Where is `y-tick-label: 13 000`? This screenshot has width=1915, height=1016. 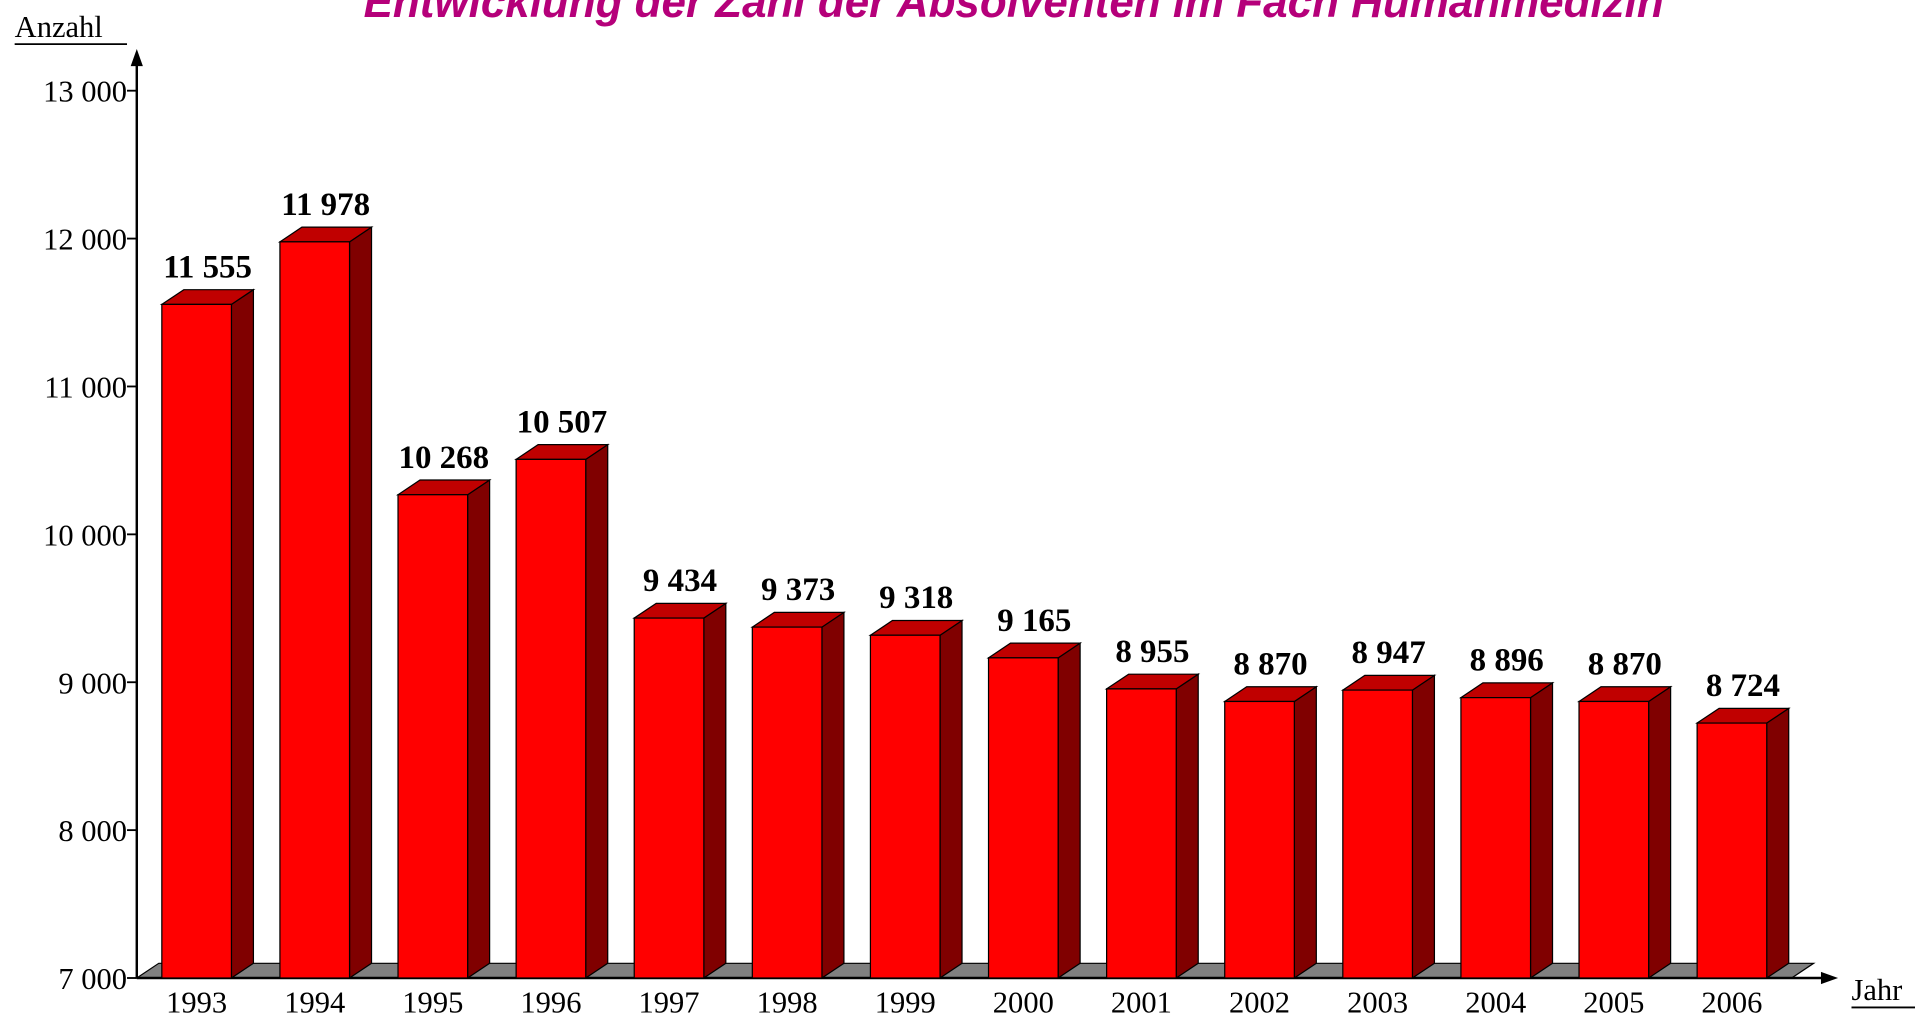
y-tick-label: 13 000 is located at coordinates (85, 92).